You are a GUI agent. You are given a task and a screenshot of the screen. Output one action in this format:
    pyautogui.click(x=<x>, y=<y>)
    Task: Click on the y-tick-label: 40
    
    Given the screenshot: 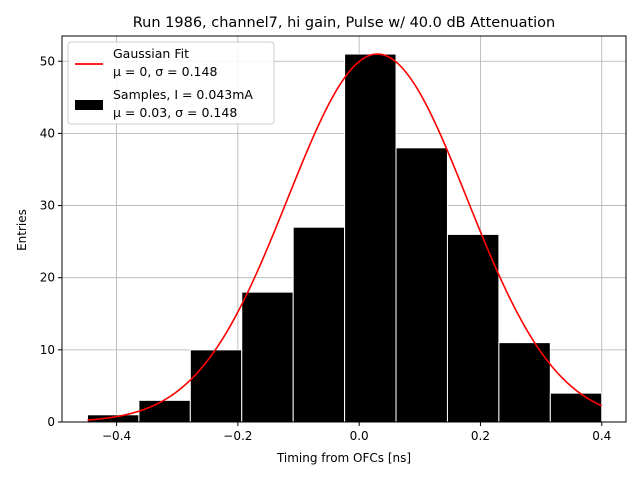 What is the action you would take?
    pyautogui.click(x=47, y=133)
    